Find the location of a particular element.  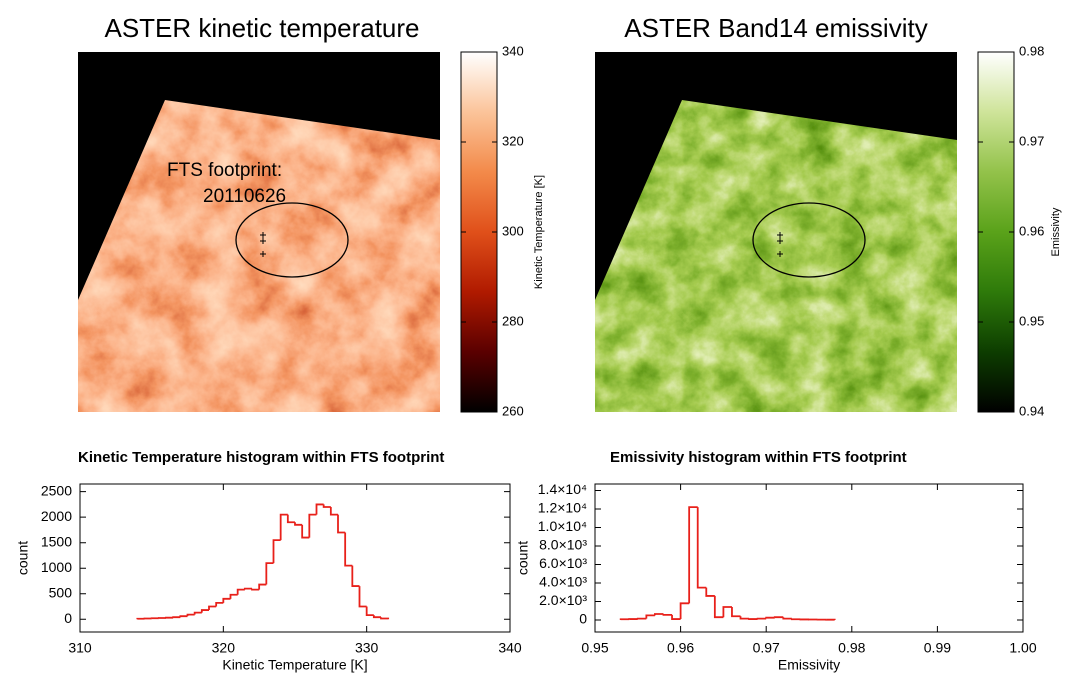

y-tick-label: 1000 is located at coordinates (56, 567).